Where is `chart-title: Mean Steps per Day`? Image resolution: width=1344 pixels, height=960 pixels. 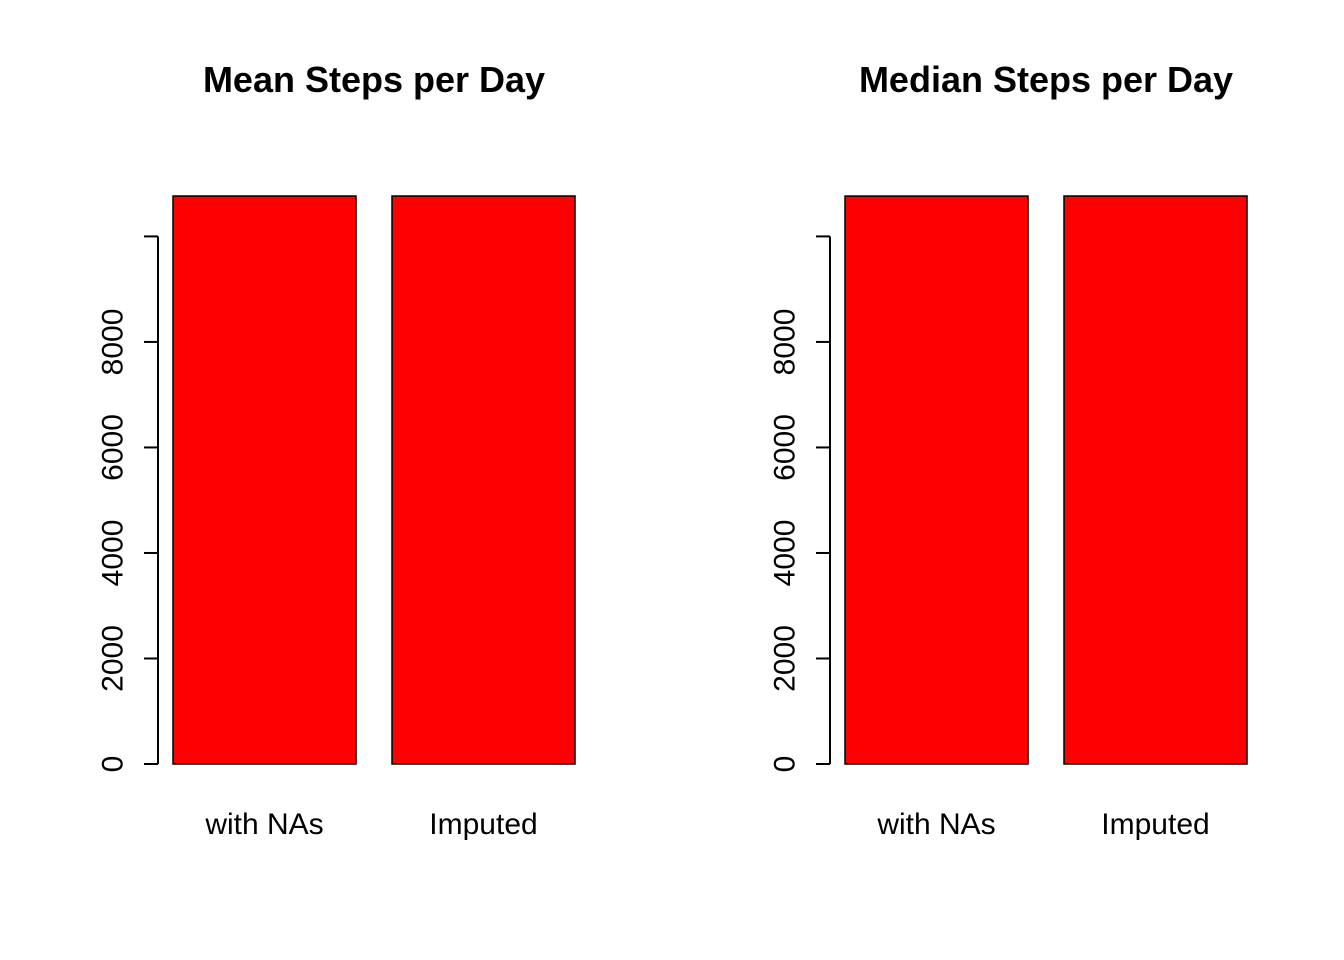 chart-title: Mean Steps per Day is located at coordinates (374, 79).